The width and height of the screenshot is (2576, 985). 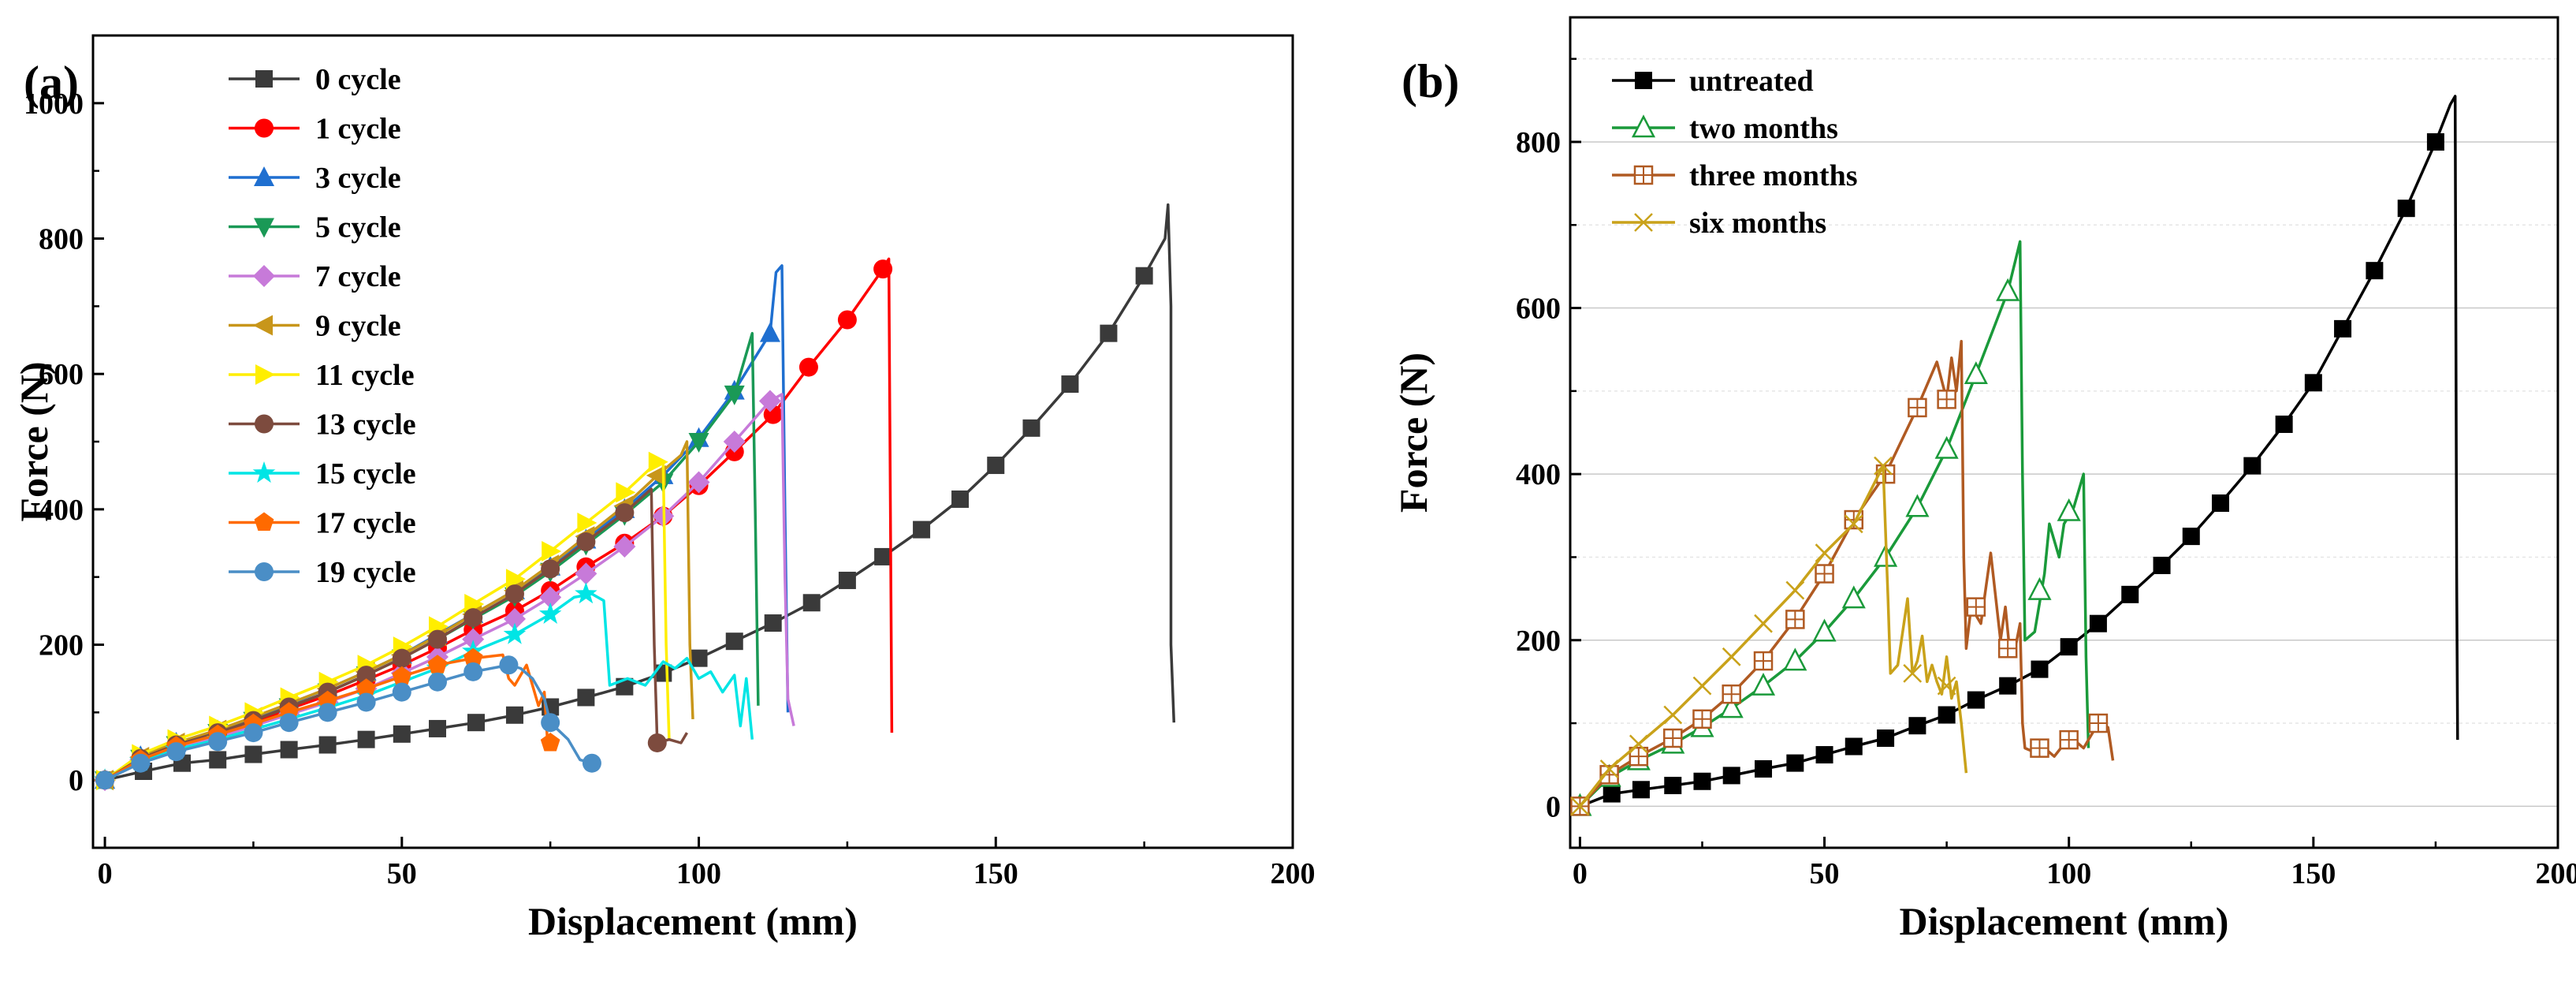 I want to click on data-point-5-cycle, so click(x=734, y=395).